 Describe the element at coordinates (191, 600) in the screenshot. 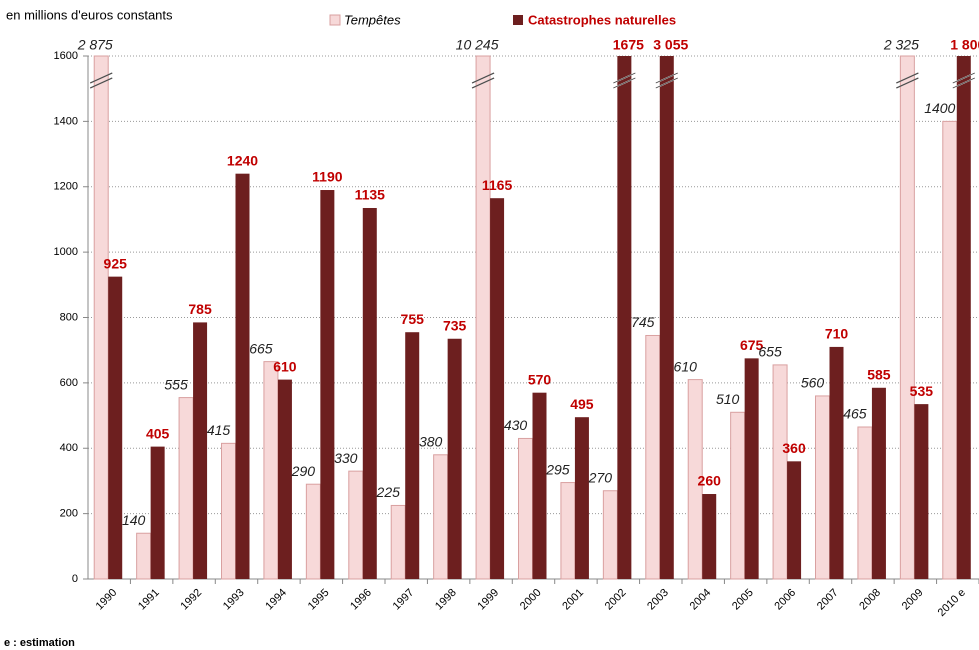

I see `x-tick-label: 1992` at that location.